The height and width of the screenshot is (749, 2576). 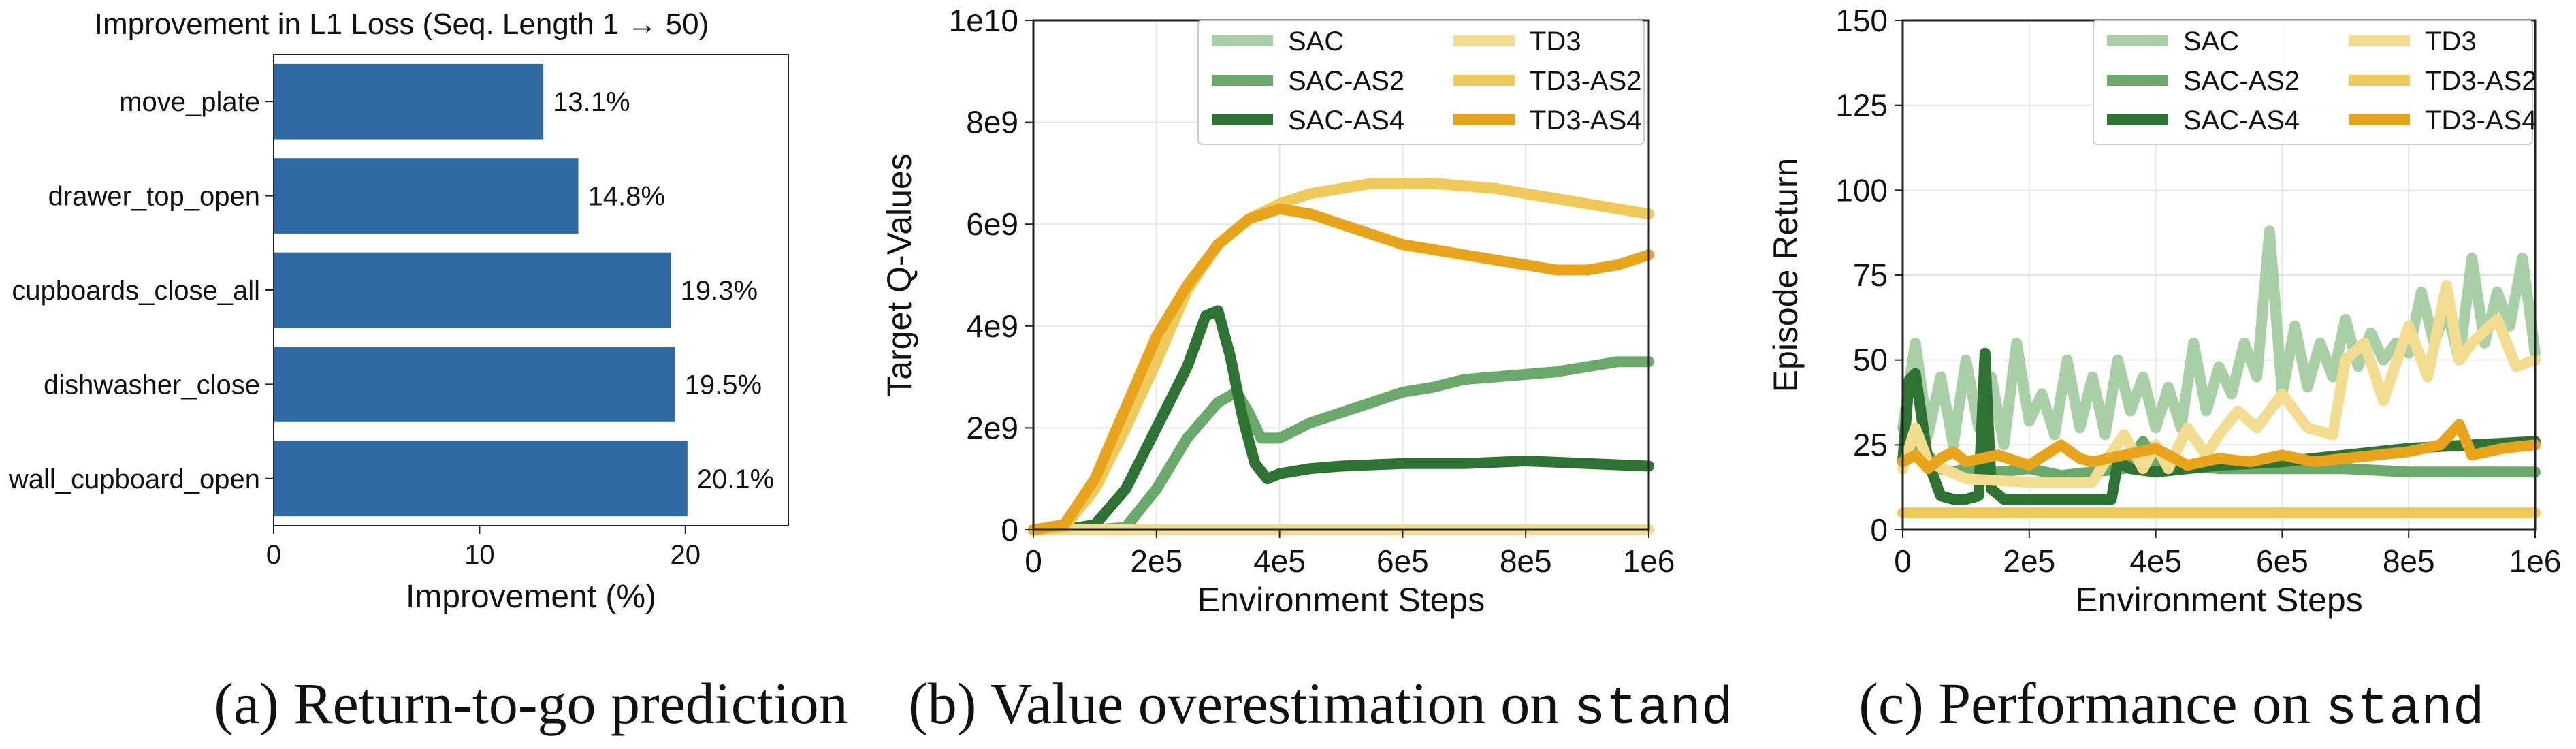 What do you see at coordinates (1586, 81) in the screenshot?
I see `chart-b-legend-label: TD3-AS2` at bounding box center [1586, 81].